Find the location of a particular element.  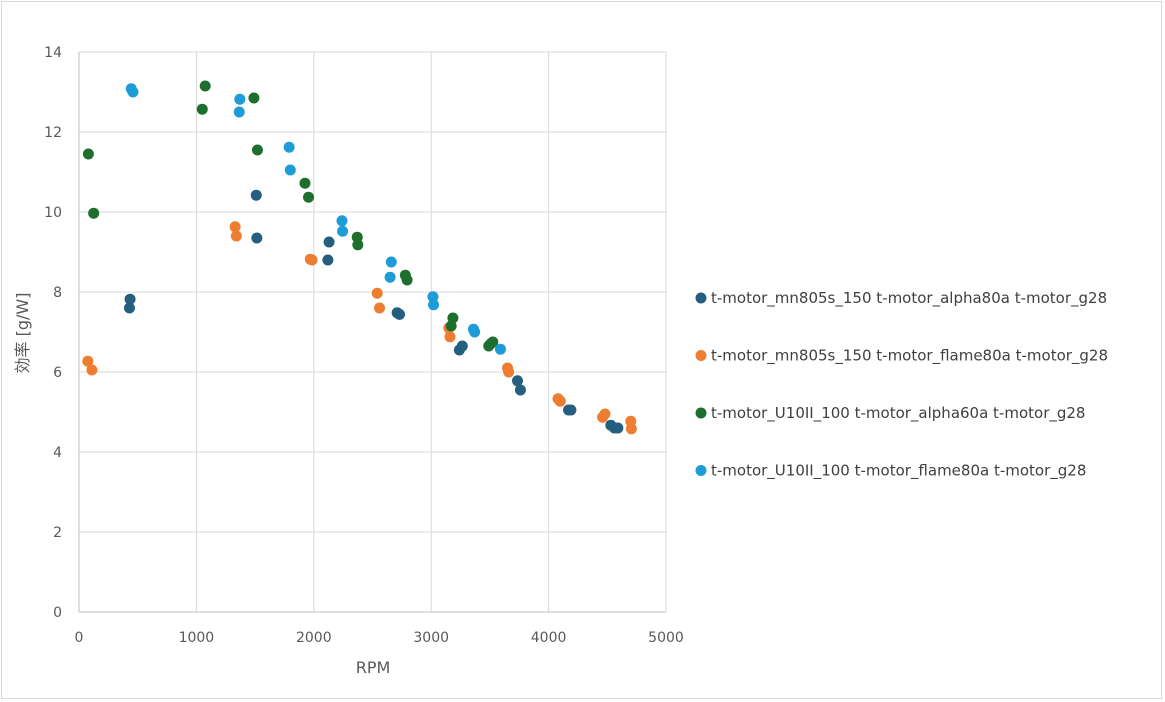

x-tick-label: 4000 is located at coordinates (549, 638).